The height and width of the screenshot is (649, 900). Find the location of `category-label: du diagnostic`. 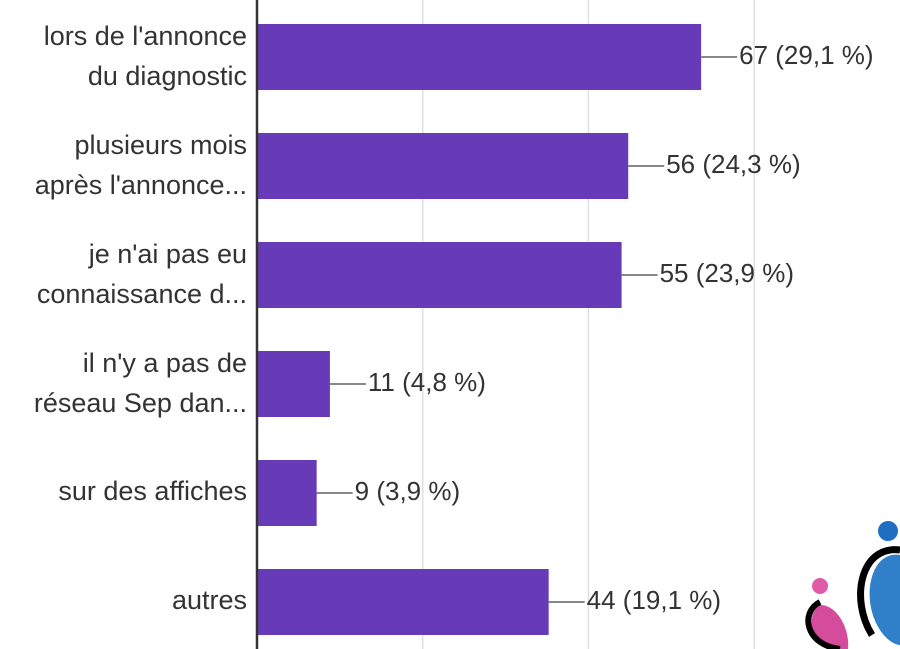

category-label: du diagnostic is located at coordinates (167, 76).